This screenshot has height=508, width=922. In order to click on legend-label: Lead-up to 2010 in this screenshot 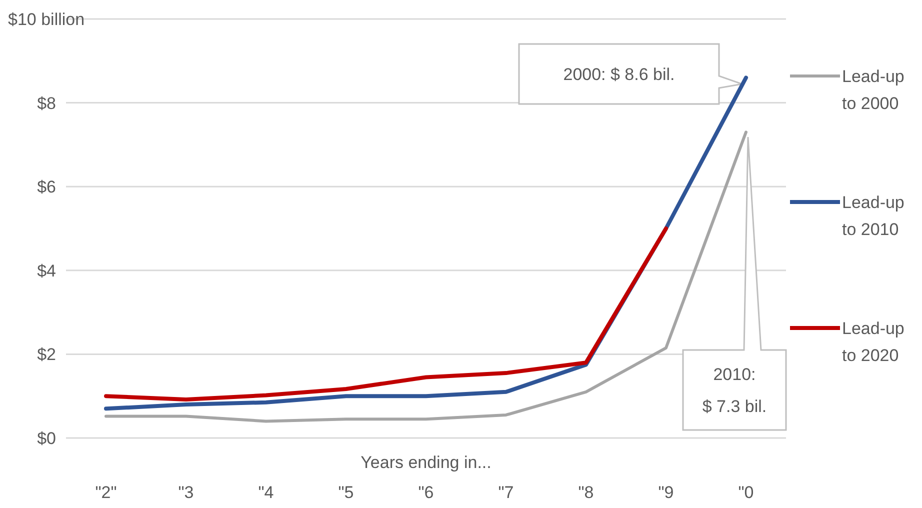, I will do `click(873, 216)`.